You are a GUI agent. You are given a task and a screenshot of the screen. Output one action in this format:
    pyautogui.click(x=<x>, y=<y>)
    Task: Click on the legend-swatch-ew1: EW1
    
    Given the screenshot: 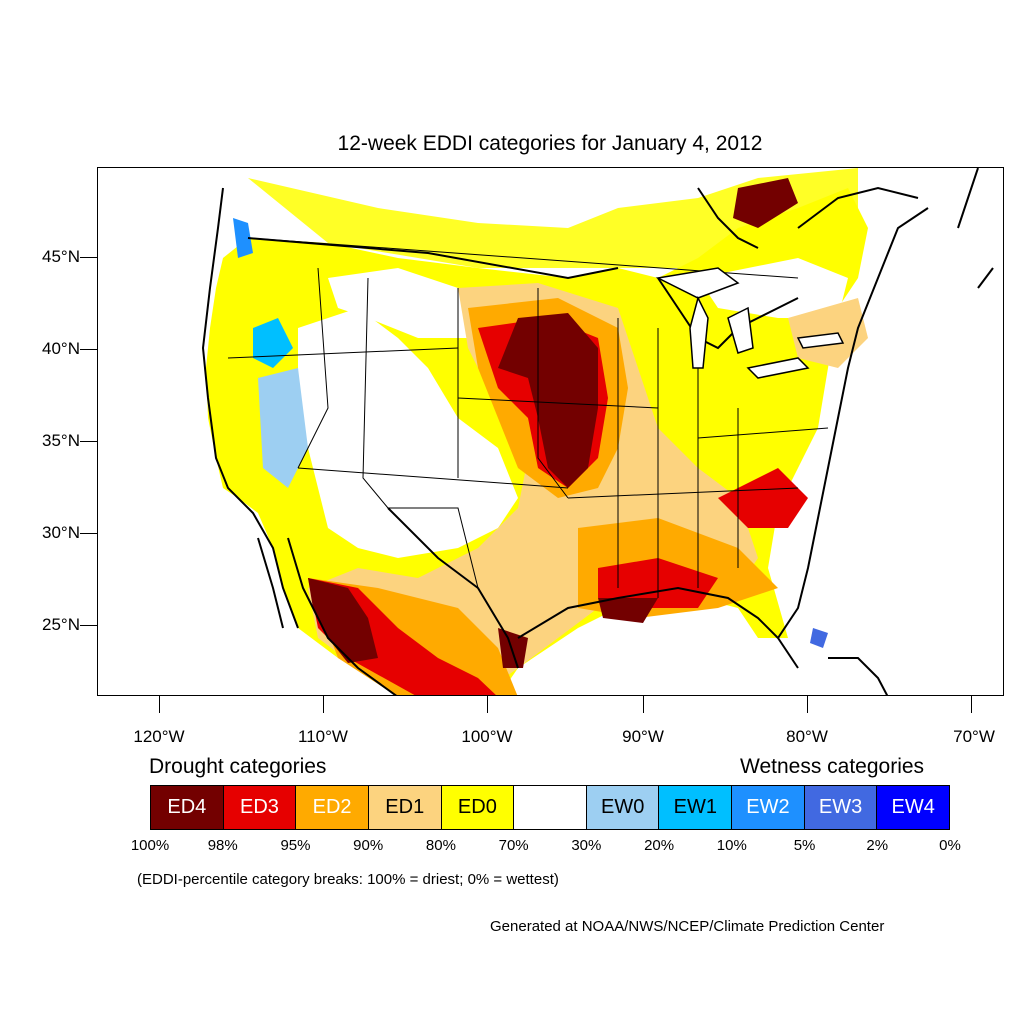 What is the action you would take?
    pyautogui.click(x=696, y=807)
    